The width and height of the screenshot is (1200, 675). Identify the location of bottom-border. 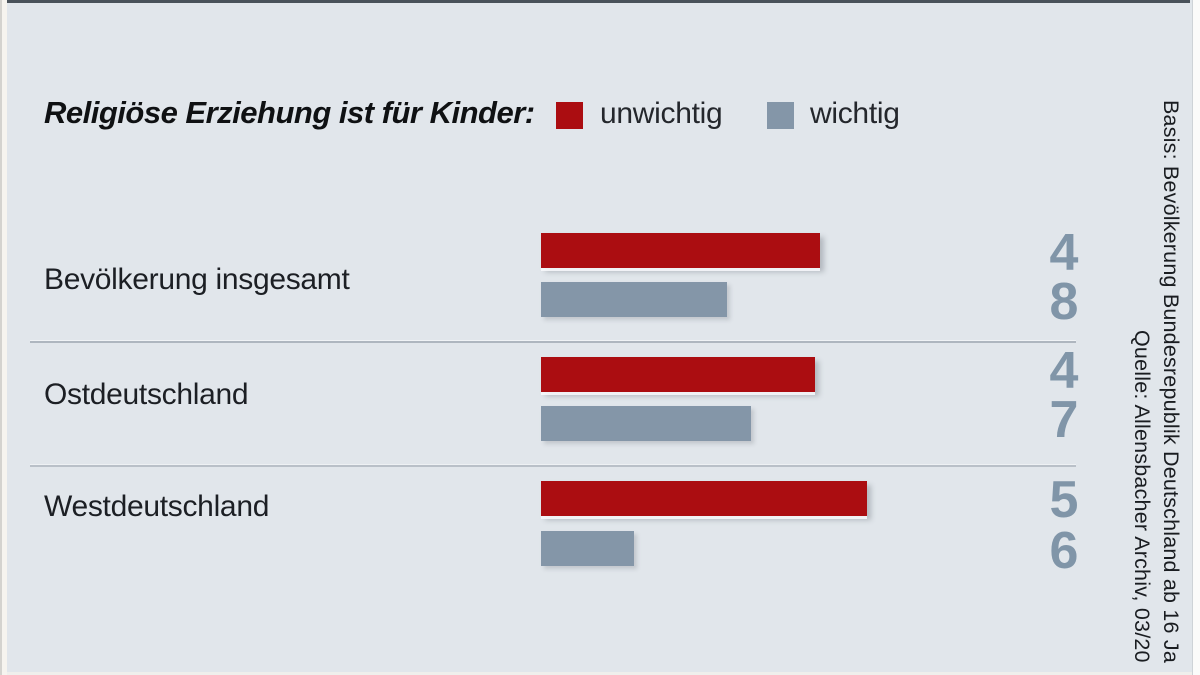
(599, 673).